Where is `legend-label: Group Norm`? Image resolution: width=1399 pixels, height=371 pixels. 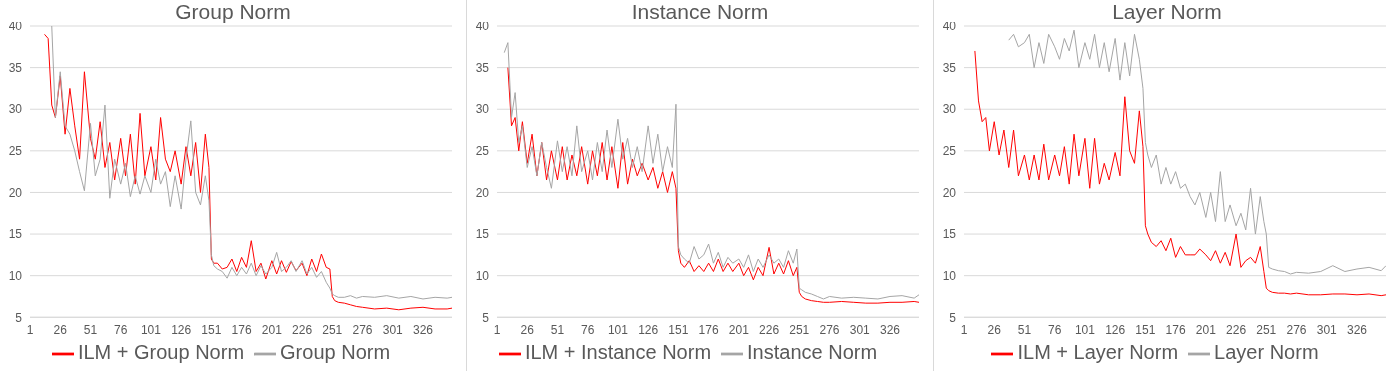
legend-label: Group Norm is located at coordinates (335, 352).